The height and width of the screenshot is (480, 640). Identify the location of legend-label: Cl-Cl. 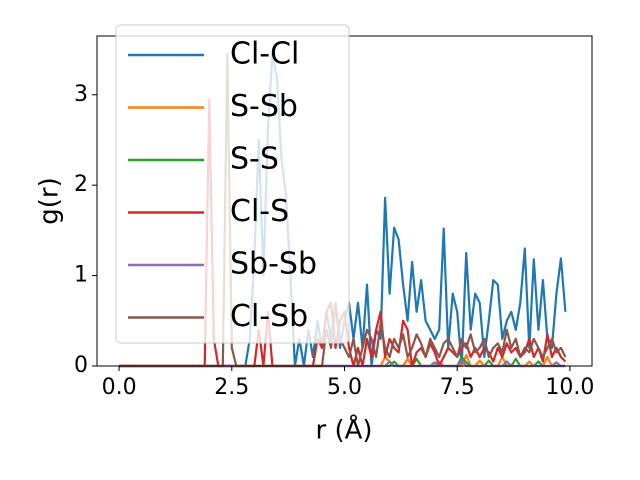
(264, 54).